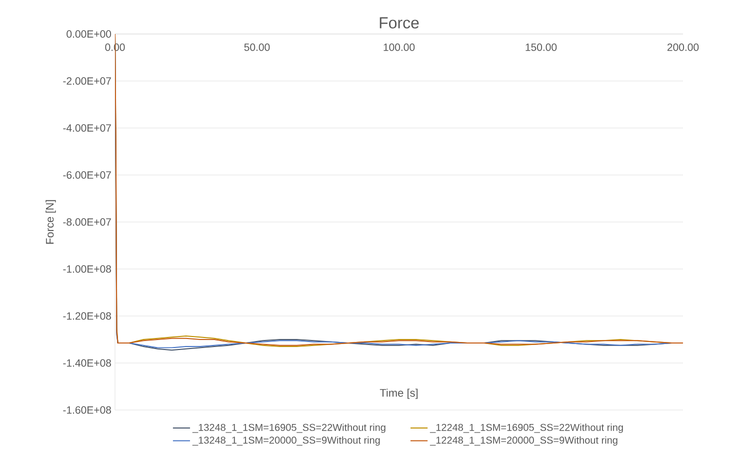 The width and height of the screenshot is (733, 471). Describe the element at coordinates (87, 81) in the screenshot. I see `y-tick-label: -2.00E+07` at that location.